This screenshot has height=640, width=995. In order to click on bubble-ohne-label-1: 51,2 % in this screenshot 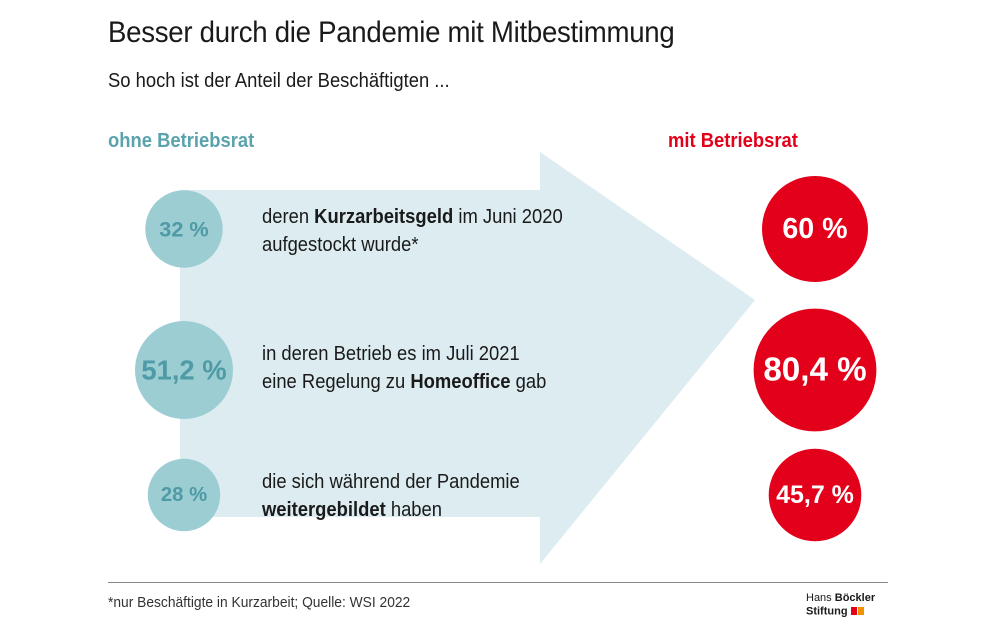, I will do `click(183, 370)`.